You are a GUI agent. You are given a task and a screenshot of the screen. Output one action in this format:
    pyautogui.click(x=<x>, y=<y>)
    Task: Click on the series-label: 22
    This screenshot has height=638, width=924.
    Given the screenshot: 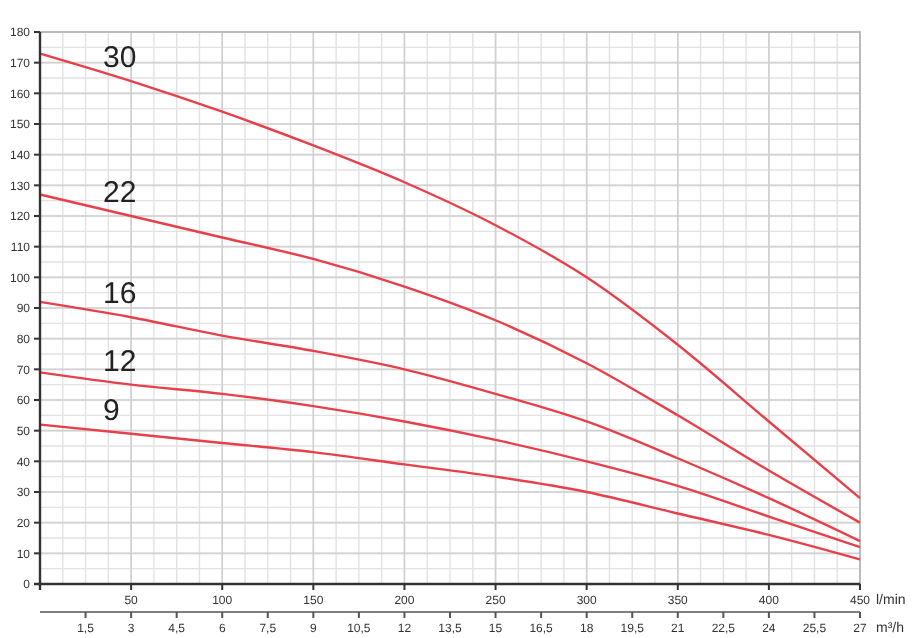 What is the action you would take?
    pyautogui.click(x=120, y=193)
    